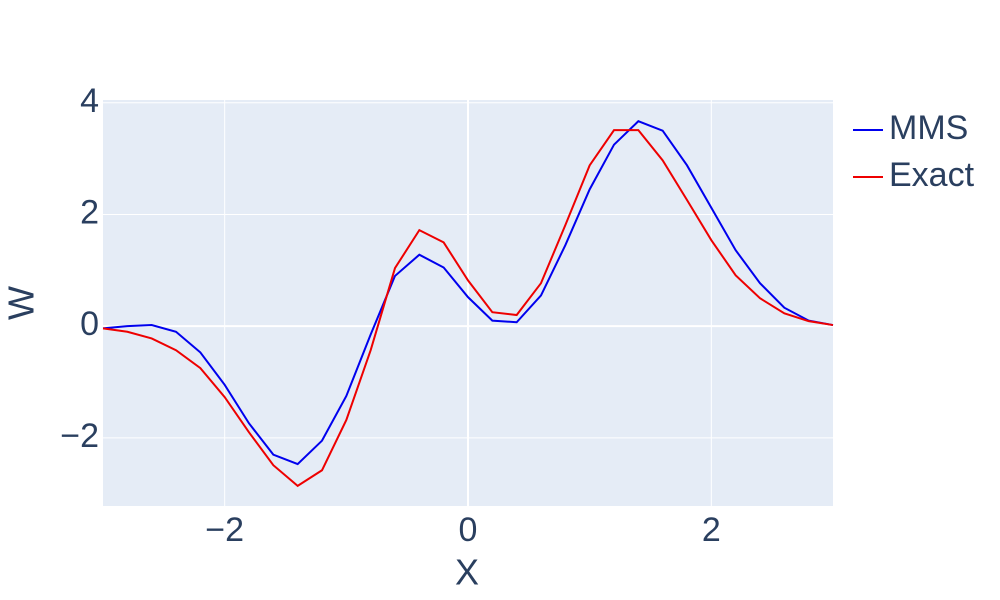 This screenshot has height=600, width=1000. I want to click on x-tick-label: 2, so click(711, 530).